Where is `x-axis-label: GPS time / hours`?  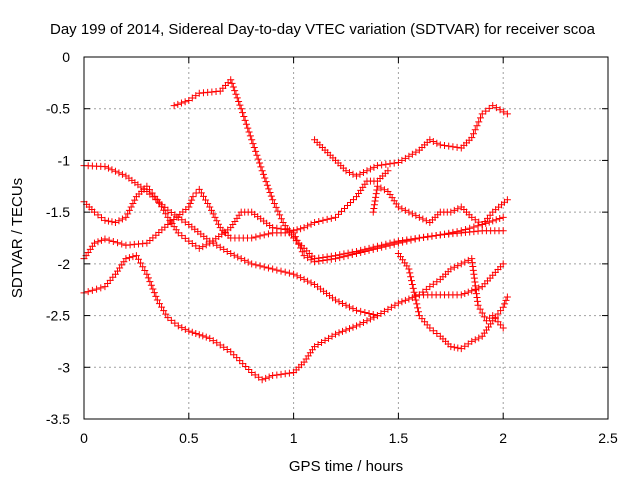 x-axis-label: GPS time / hours is located at coordinates (346, 466).